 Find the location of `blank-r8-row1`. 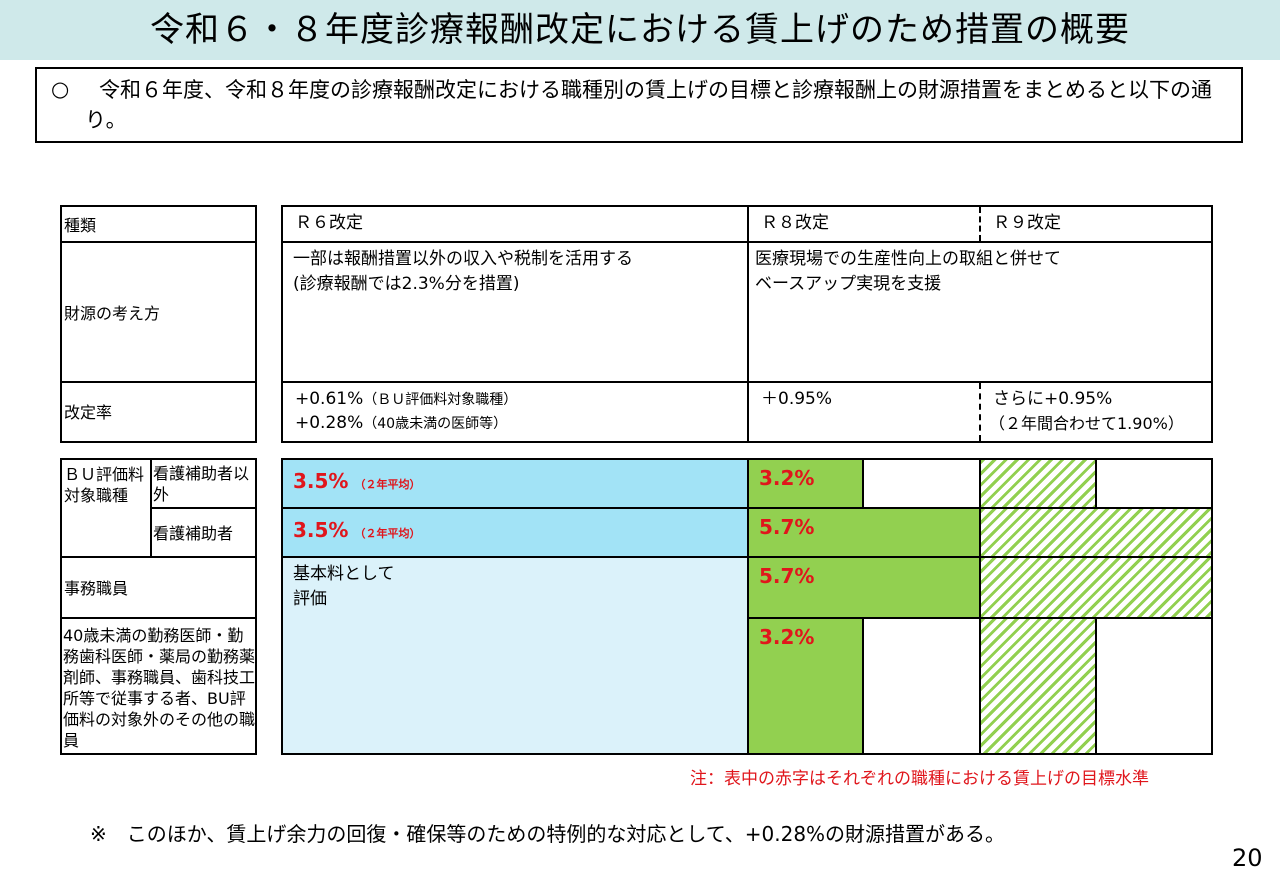

blank-r8-row1 is located at coordinates (921, 483).